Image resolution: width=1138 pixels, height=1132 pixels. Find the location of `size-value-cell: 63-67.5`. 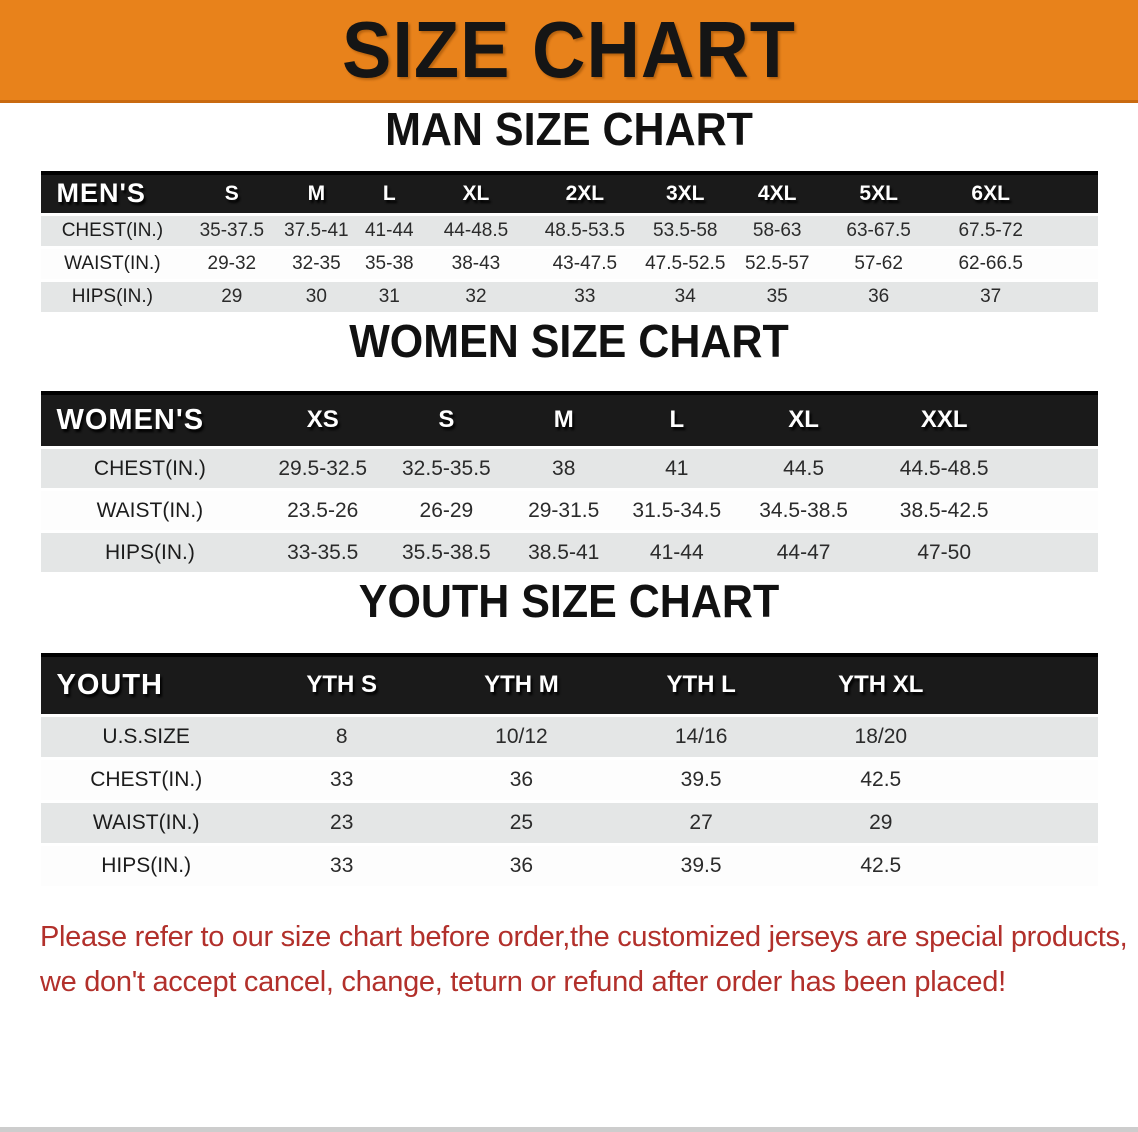

size-value-cell: 63-67.5 is located at coordinates (878, 231).